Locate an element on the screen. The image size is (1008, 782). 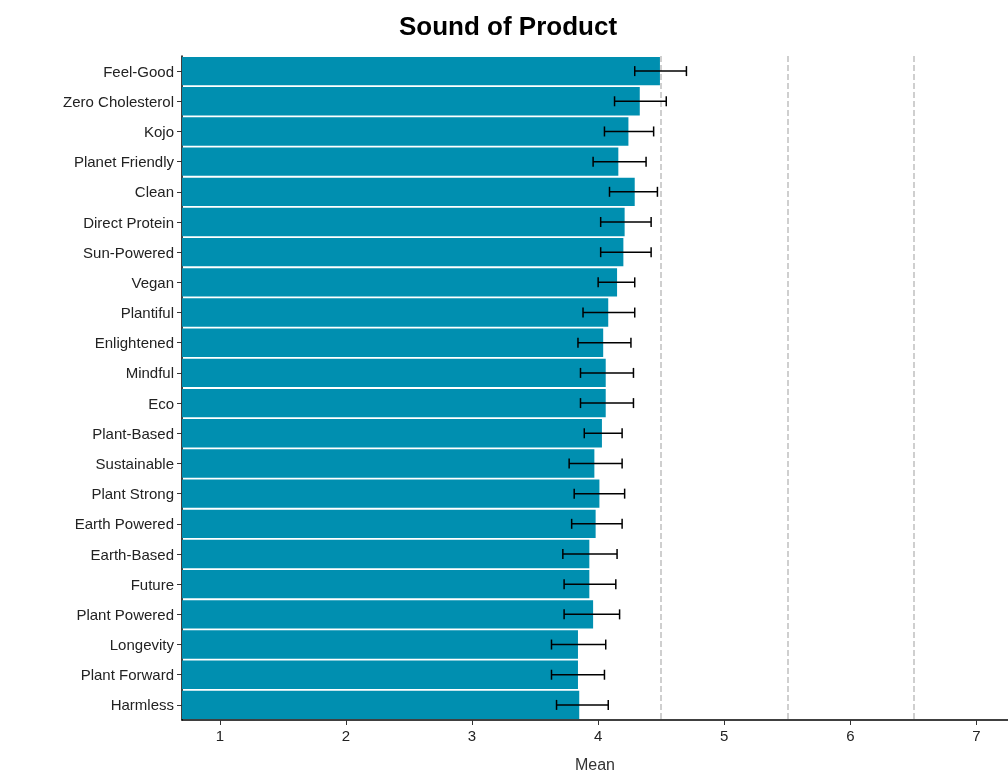
x-tick-label: 5 is located at coordinates (724, 735).